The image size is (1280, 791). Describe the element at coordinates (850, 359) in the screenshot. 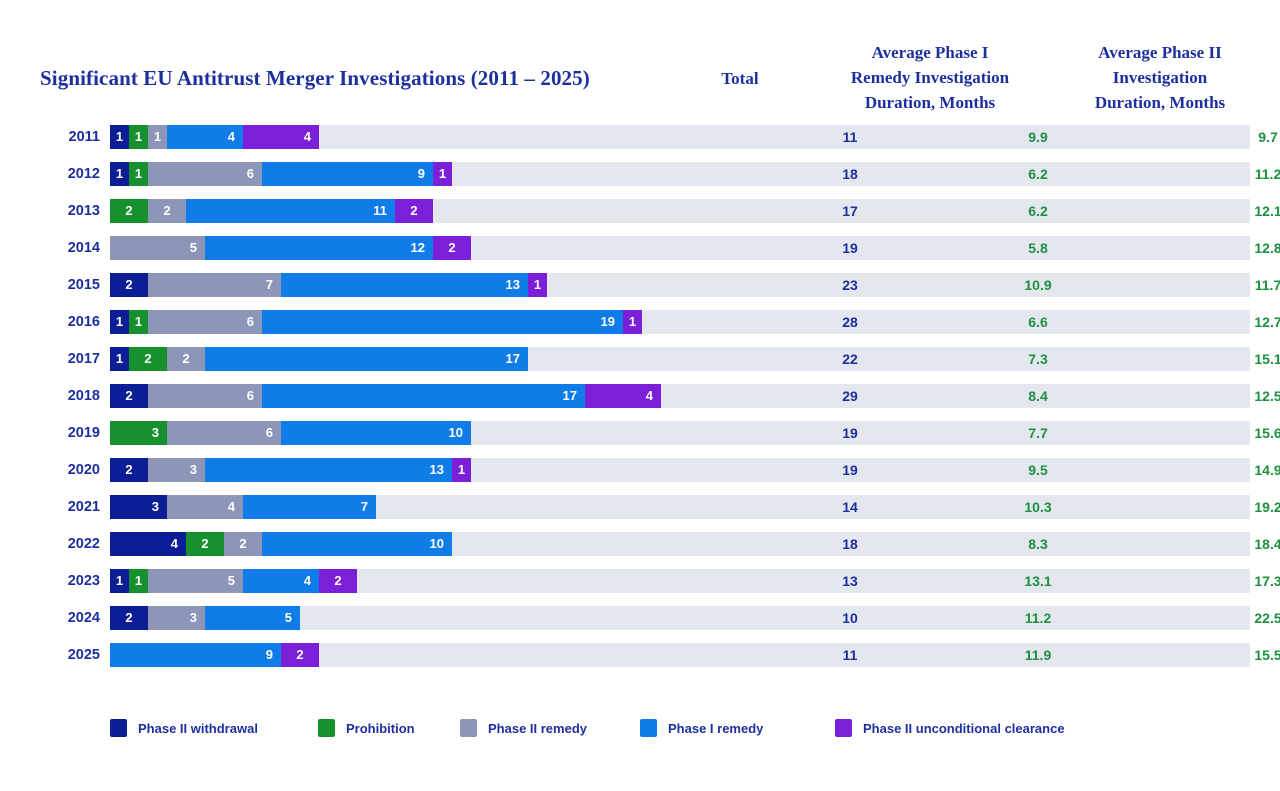

I see `total-value: 22` at that location.